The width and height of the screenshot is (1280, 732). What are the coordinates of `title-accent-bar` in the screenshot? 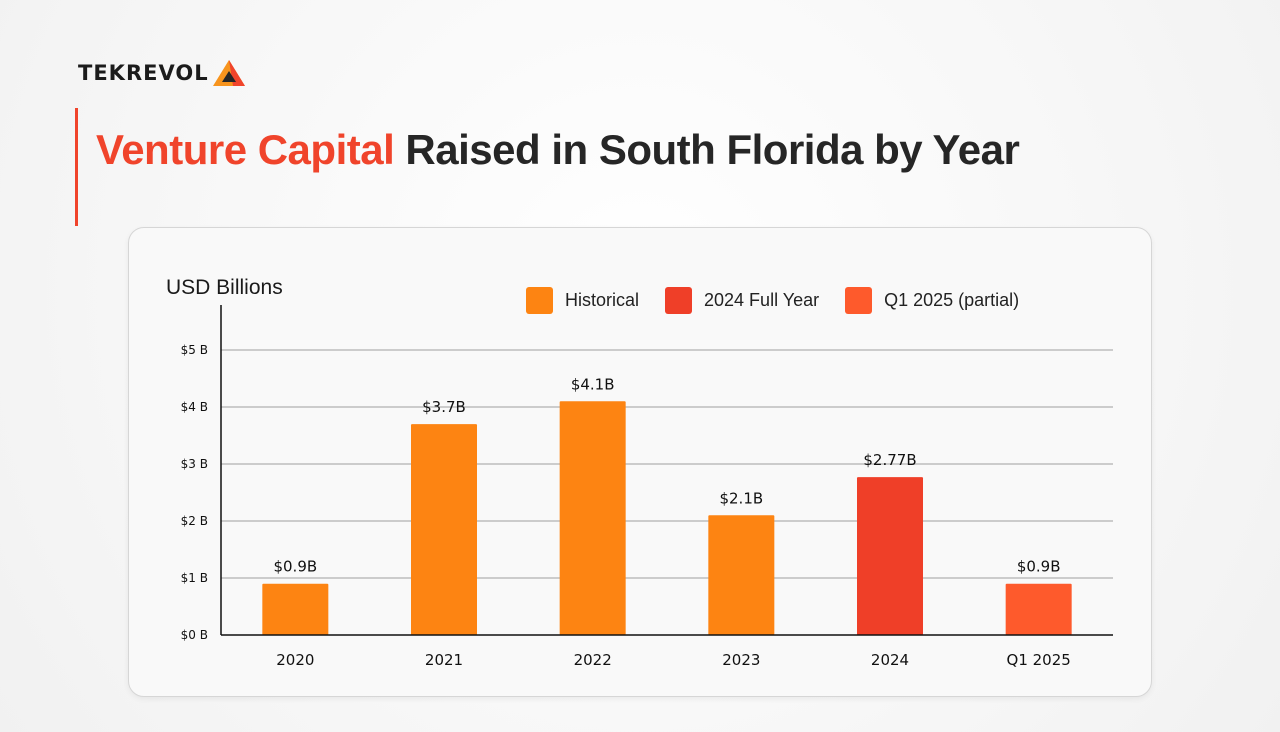 It's located at (76, 167).